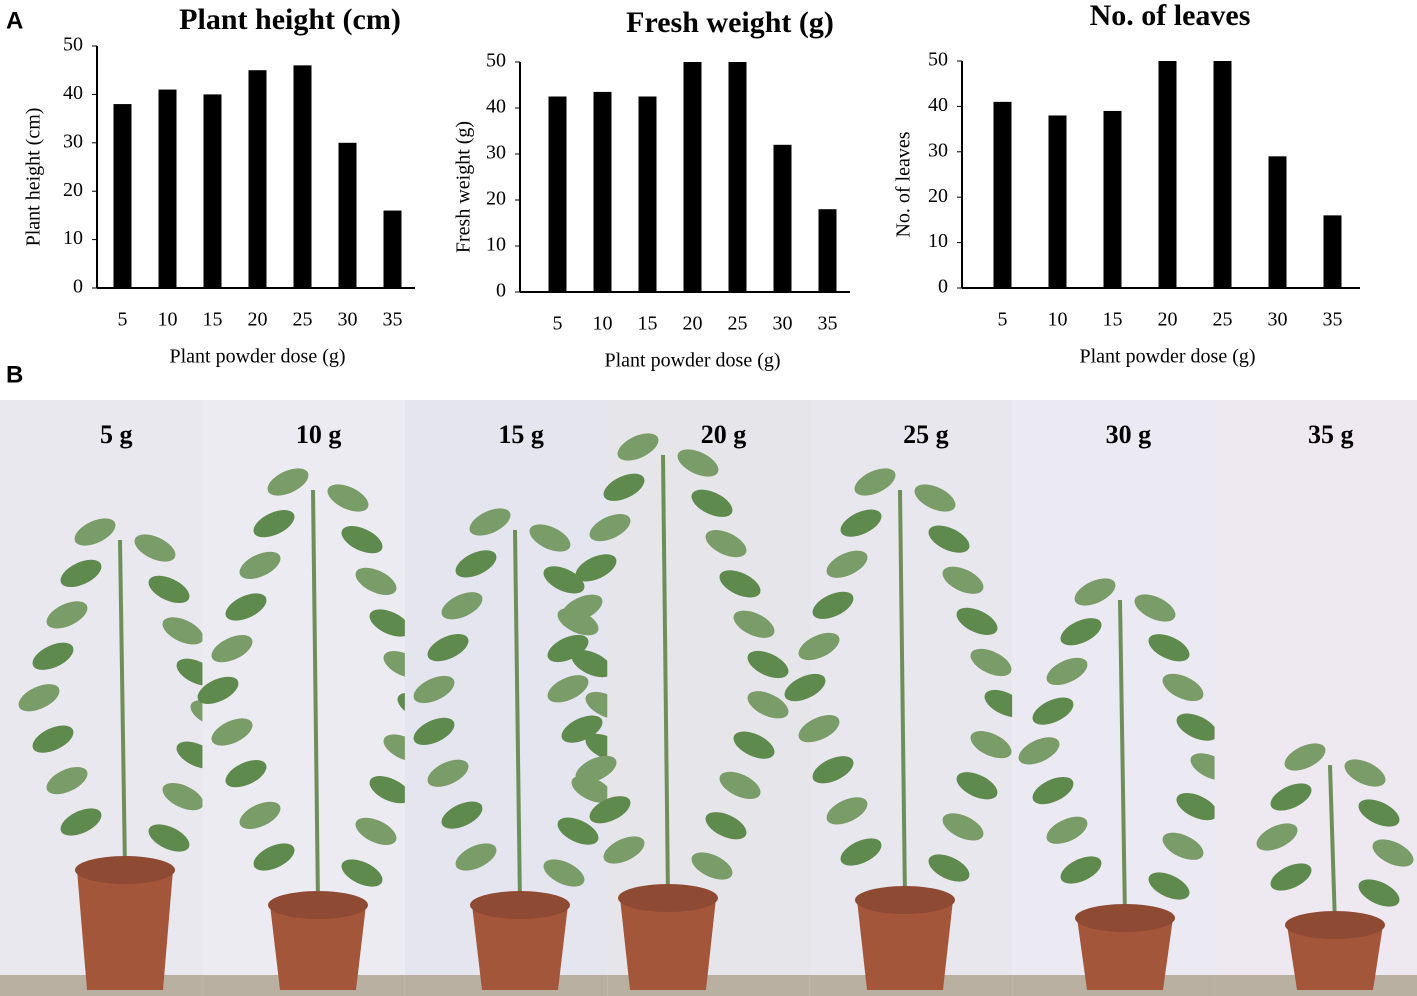 Image resolution: width=1417 pixels, height=996 pixels. Describe the element at coordinates (14, 20) in the screenshot. I see `panel-label: A` at that location.